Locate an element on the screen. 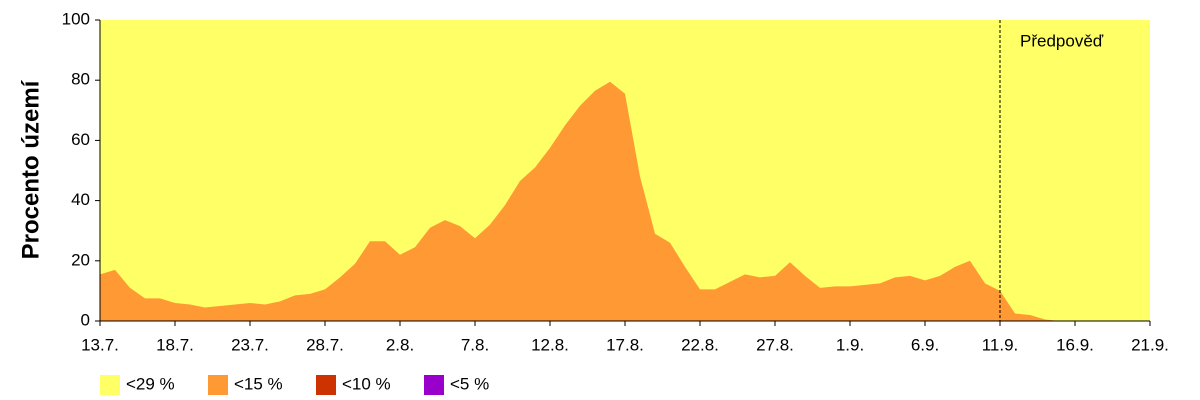 This screenshot has width=1200, height=400. x-tick-label: 22.8. is located at coordinates (700, 344).